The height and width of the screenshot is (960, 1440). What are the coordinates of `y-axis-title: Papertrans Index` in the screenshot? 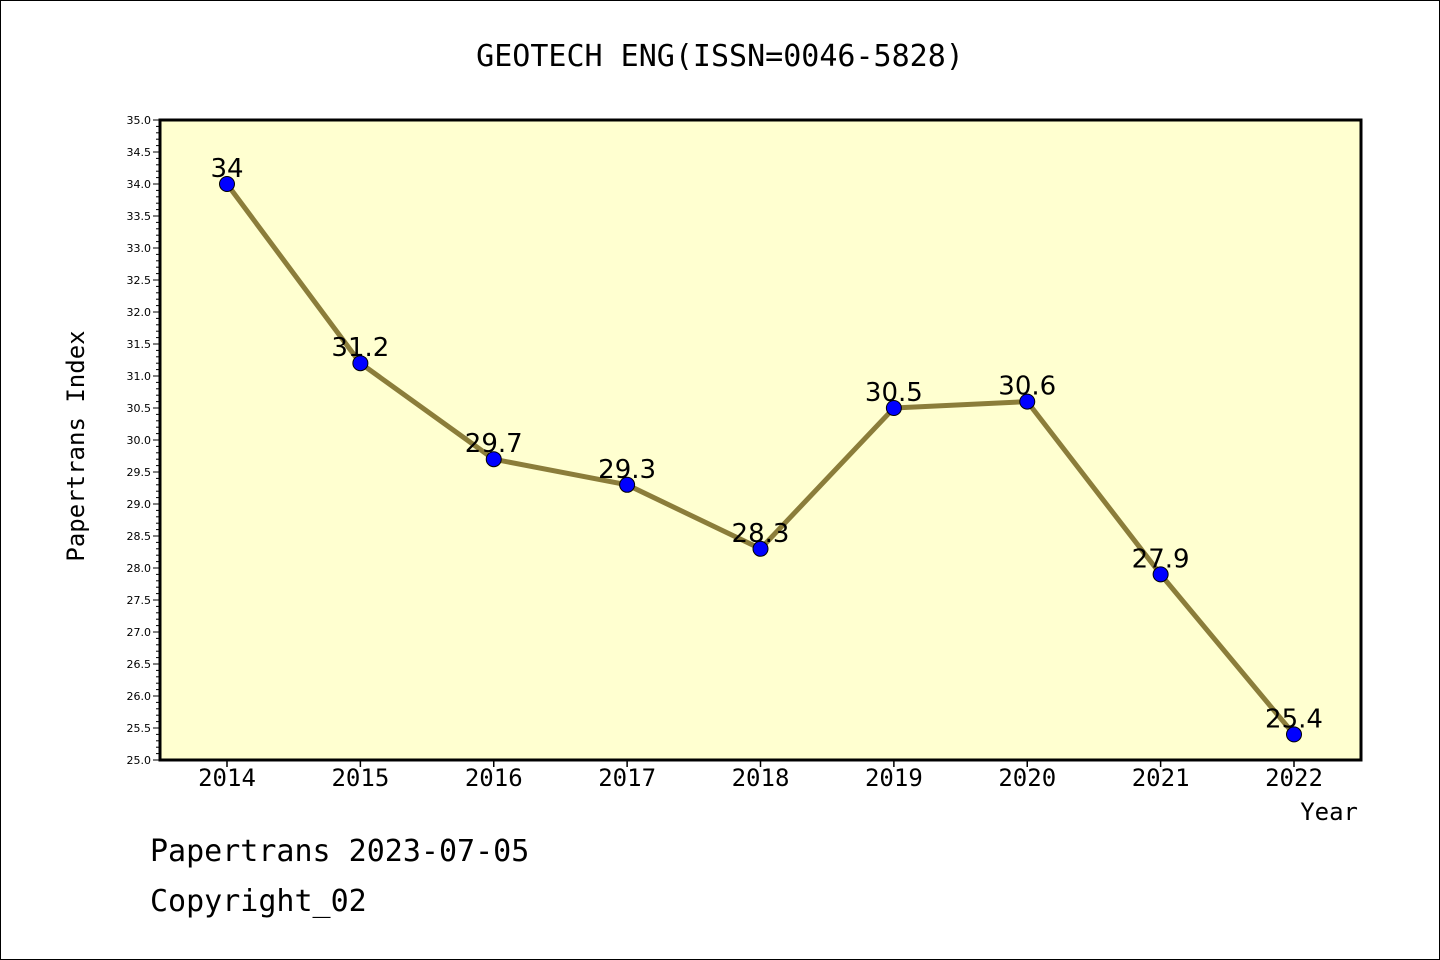 It's located at (76, 445).